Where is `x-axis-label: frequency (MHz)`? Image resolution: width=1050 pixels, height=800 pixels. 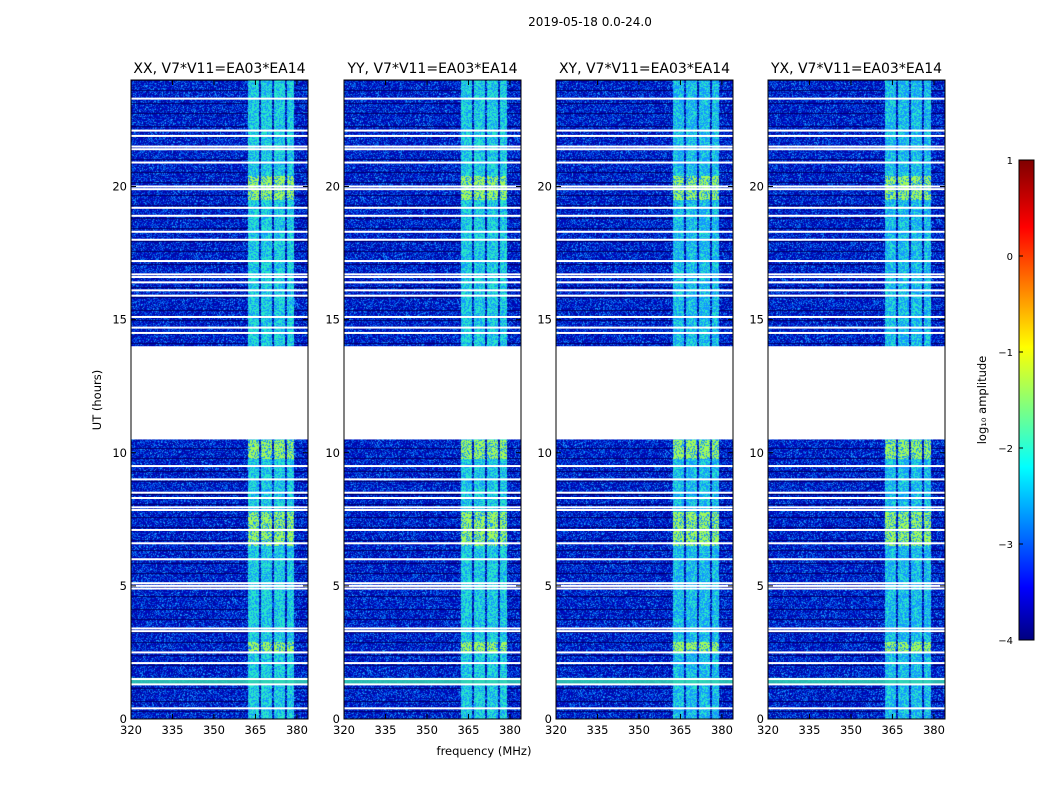 x-axis-label: frequency (MHz) is located at coordinates (484, 751).